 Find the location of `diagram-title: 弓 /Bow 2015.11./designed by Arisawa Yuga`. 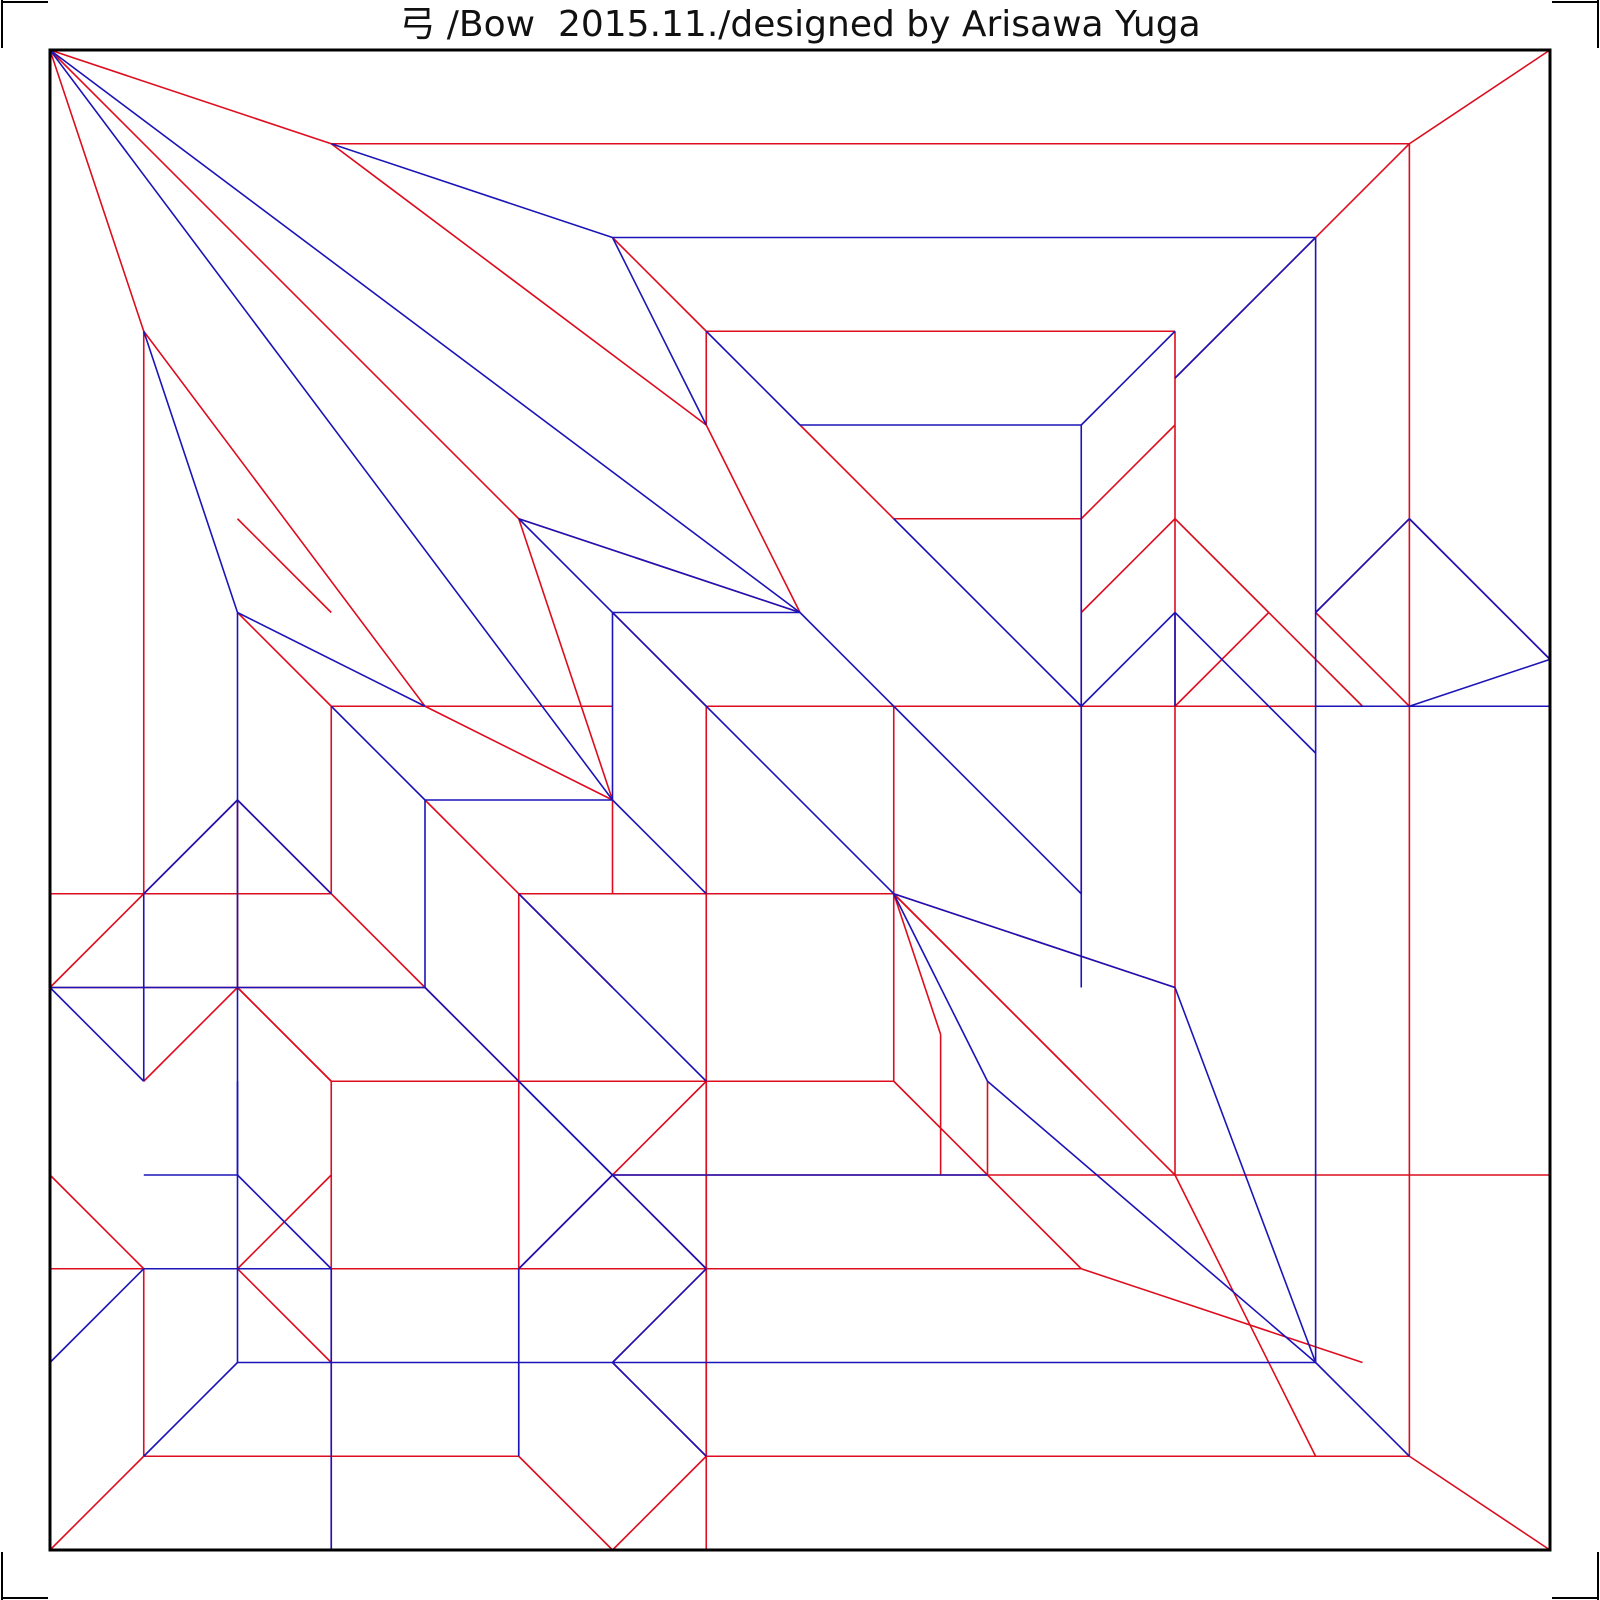

diagram-title: 弓 /Bow 2015.11./designed by Arisawa Yuga is located at coordinates (800, 24).